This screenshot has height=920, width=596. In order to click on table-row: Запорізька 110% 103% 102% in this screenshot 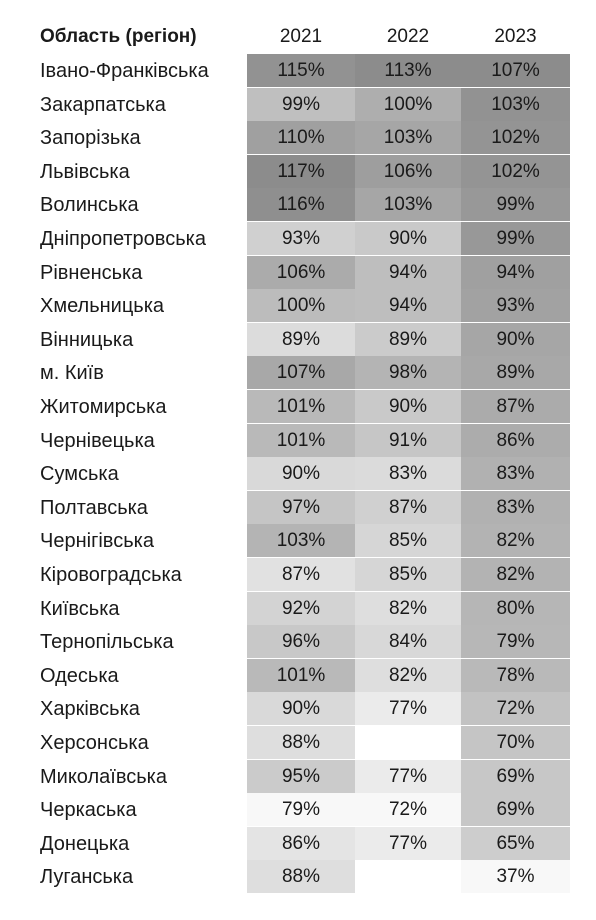, I will do `click(298, 138)`.